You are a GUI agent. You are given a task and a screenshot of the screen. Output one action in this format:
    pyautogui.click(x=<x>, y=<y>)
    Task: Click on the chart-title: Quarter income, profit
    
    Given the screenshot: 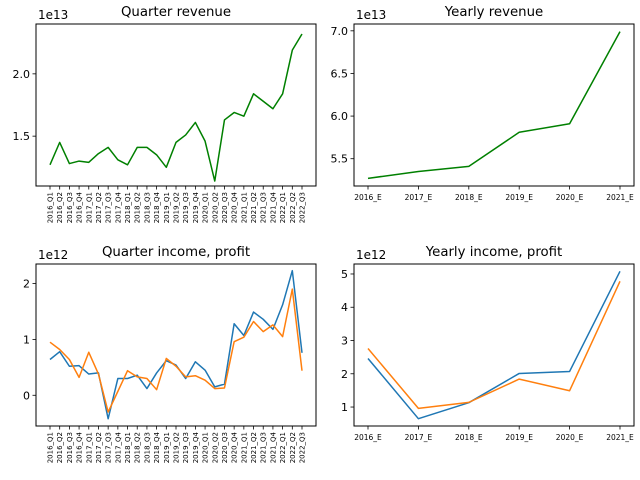 What is the action you would take?
    pyautogui.click(x=176, y=252)
    